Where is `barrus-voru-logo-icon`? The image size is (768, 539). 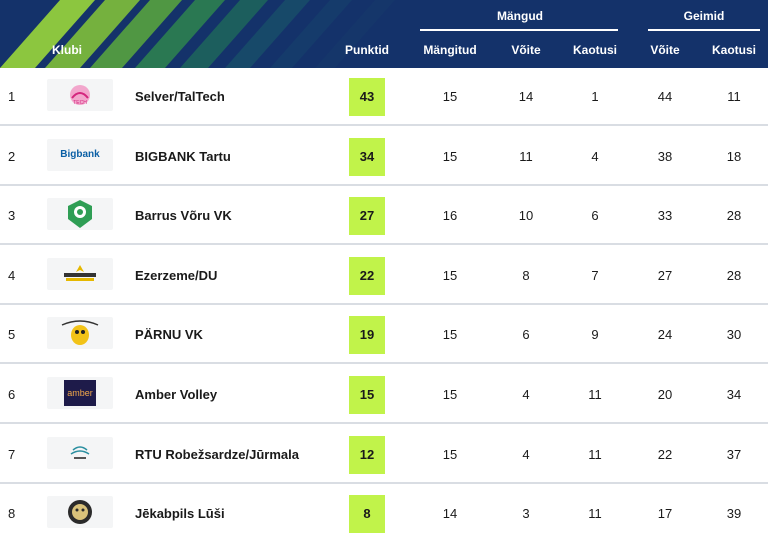 barrus-voru-logo-icon is located at coordinates (80, 214).